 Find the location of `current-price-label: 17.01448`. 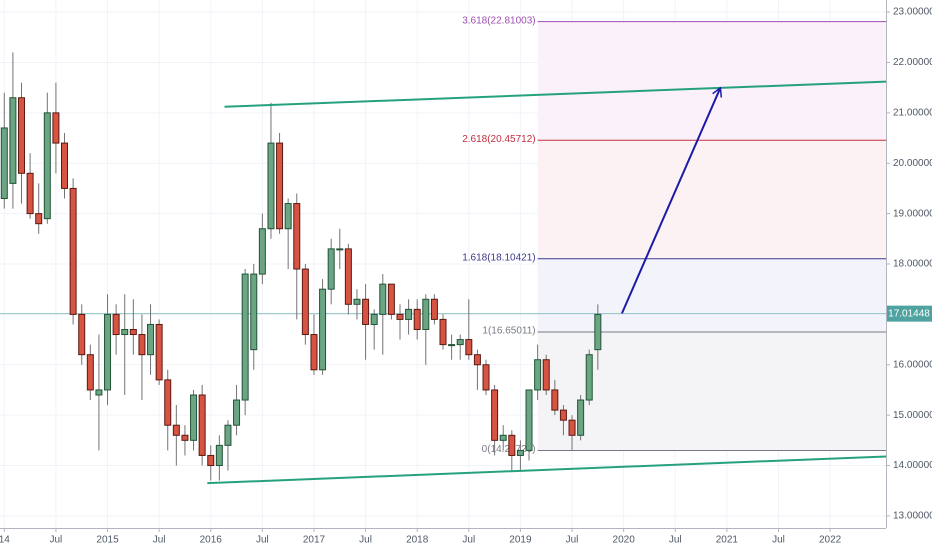

current-price-label: 17.01448 is located at coordinates (909, 313).